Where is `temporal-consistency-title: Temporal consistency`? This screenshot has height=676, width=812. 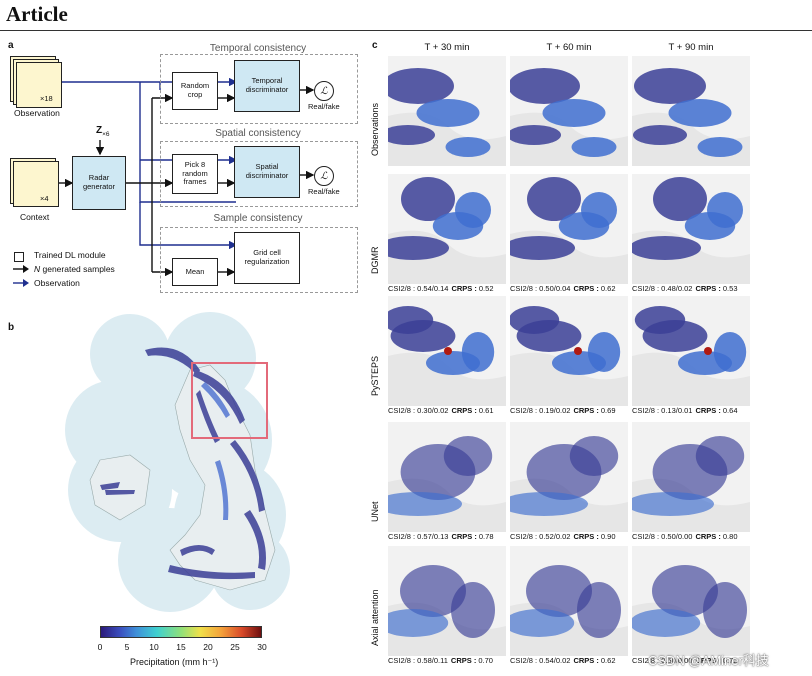 temporal-consistency-title: Temporal consistency is located at coordinates (258, 48).